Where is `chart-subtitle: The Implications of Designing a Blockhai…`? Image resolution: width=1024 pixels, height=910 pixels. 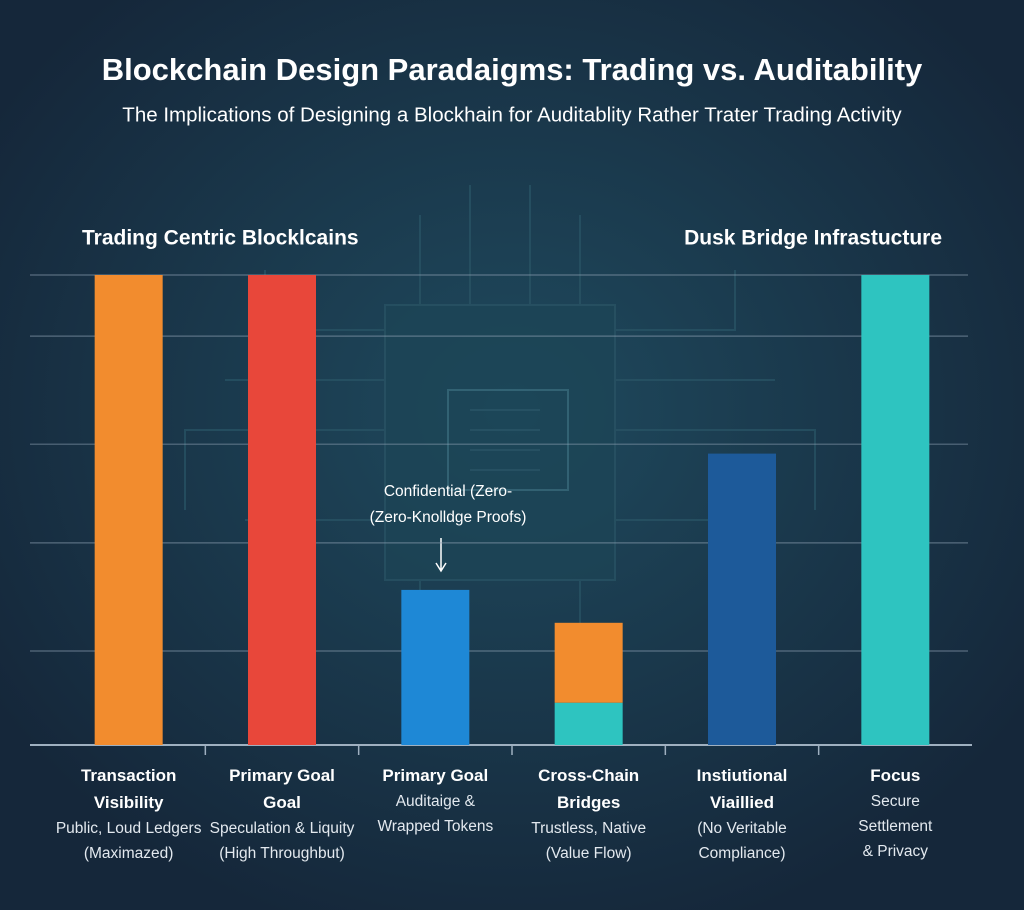
chart-subtitle: The Implications of Designing a Blockhai… is located at coordinates (512, 114).